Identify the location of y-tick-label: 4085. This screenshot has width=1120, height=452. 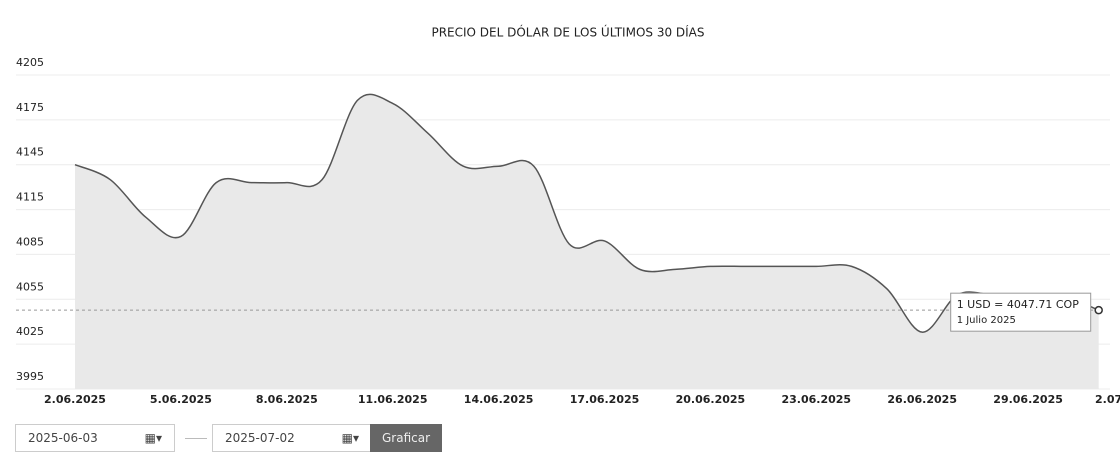
(30, 241).